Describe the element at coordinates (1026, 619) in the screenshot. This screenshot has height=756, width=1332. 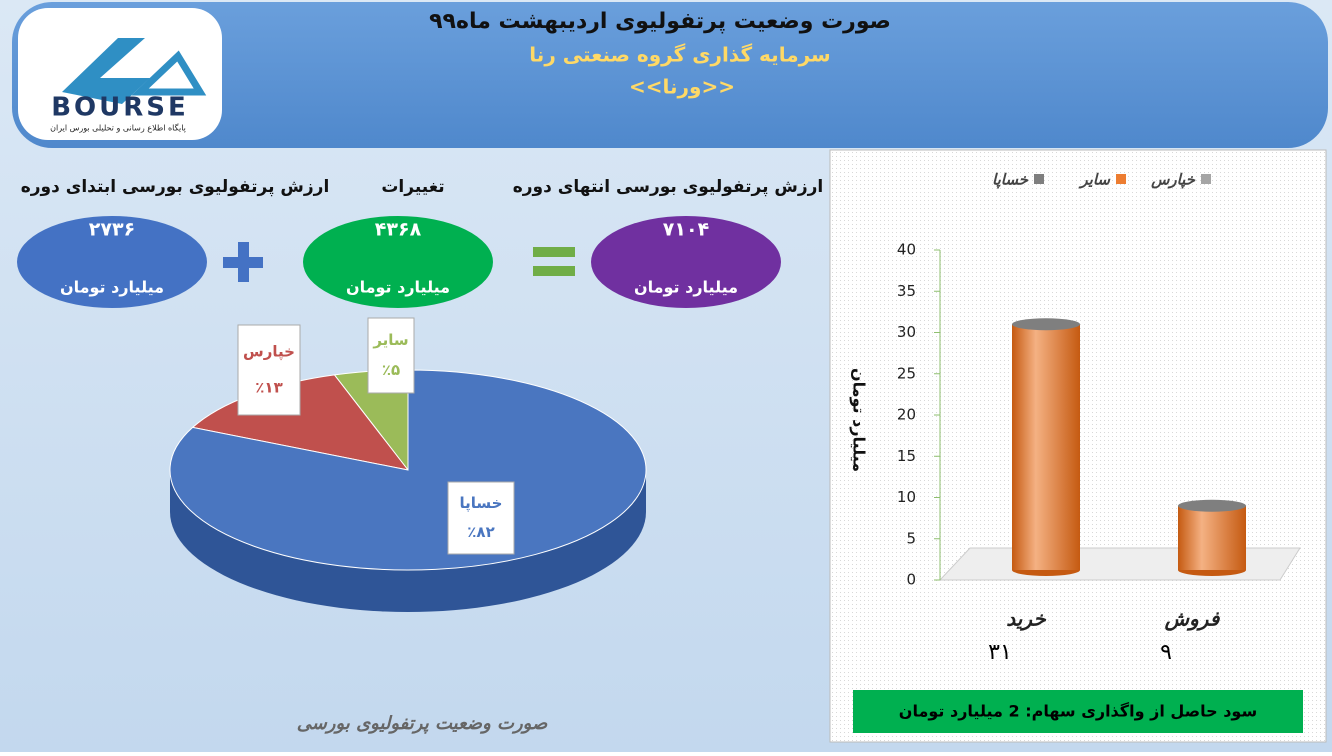
I see `x-tick-label: خرید` at that location.